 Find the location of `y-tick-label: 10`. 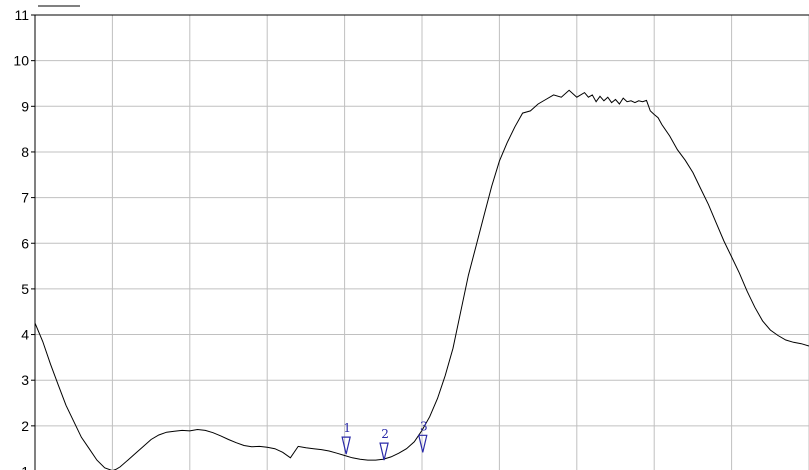

y-tick-label: 10 is located at coordinates (21, 61).